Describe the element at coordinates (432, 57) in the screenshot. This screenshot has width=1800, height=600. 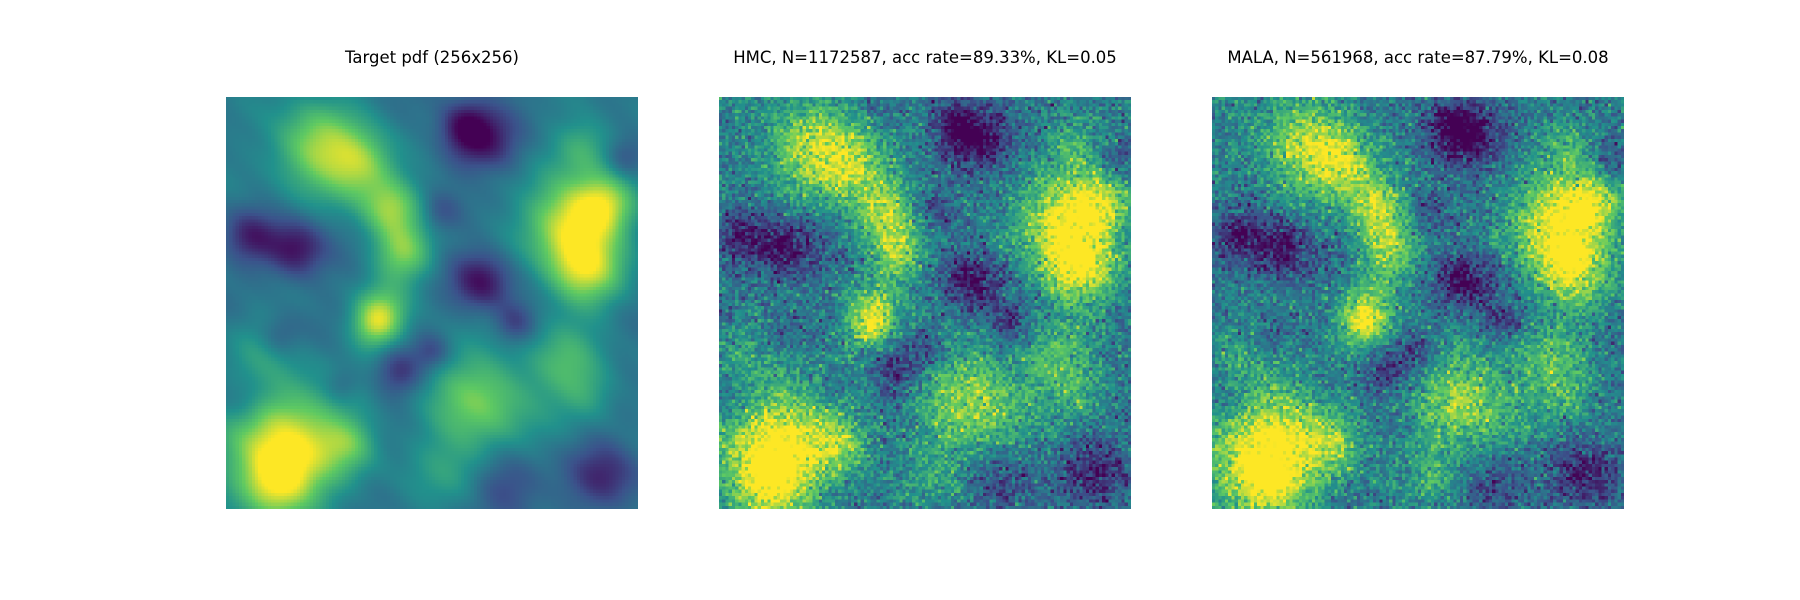
I see `panel-target-title: Target pdf (256x256)` at that location.